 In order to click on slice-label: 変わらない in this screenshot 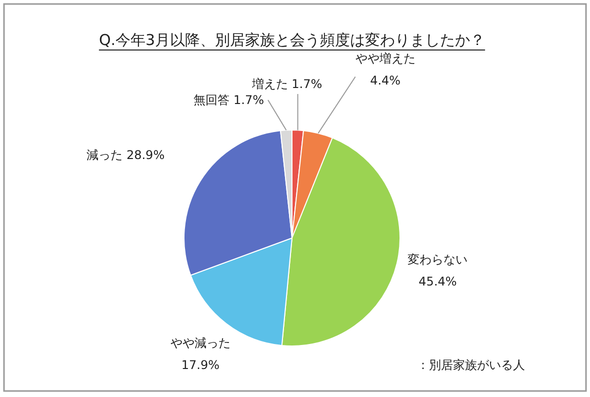, I will do `click(438, 259)`.